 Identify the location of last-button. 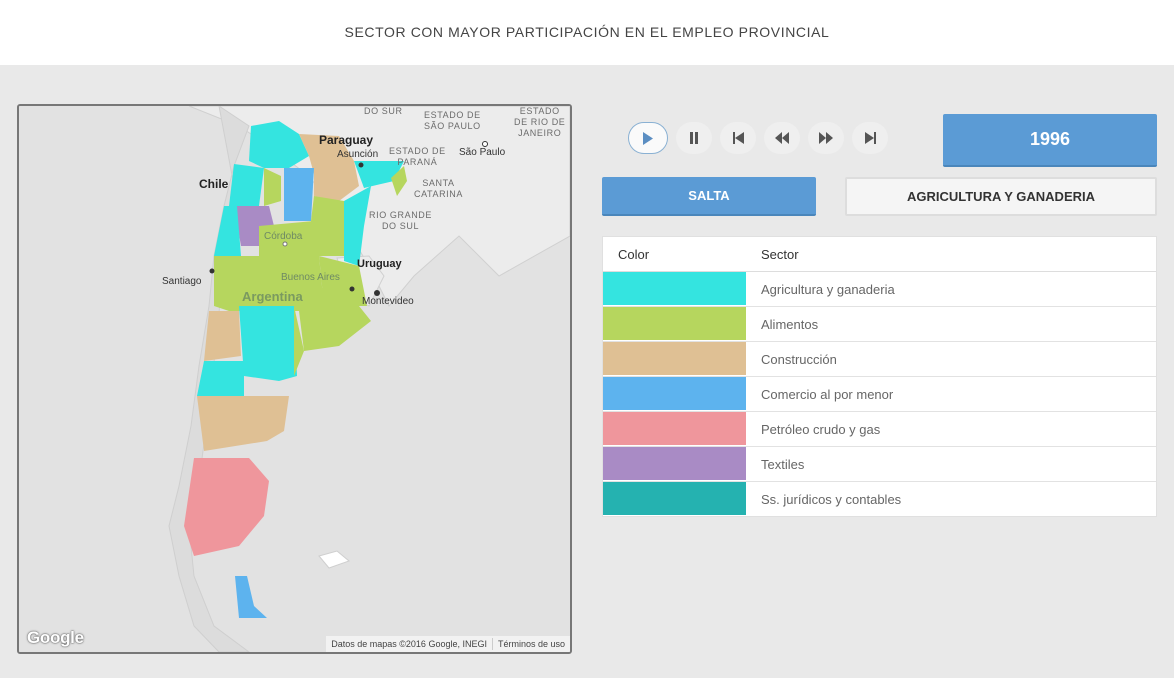
(870, 138).